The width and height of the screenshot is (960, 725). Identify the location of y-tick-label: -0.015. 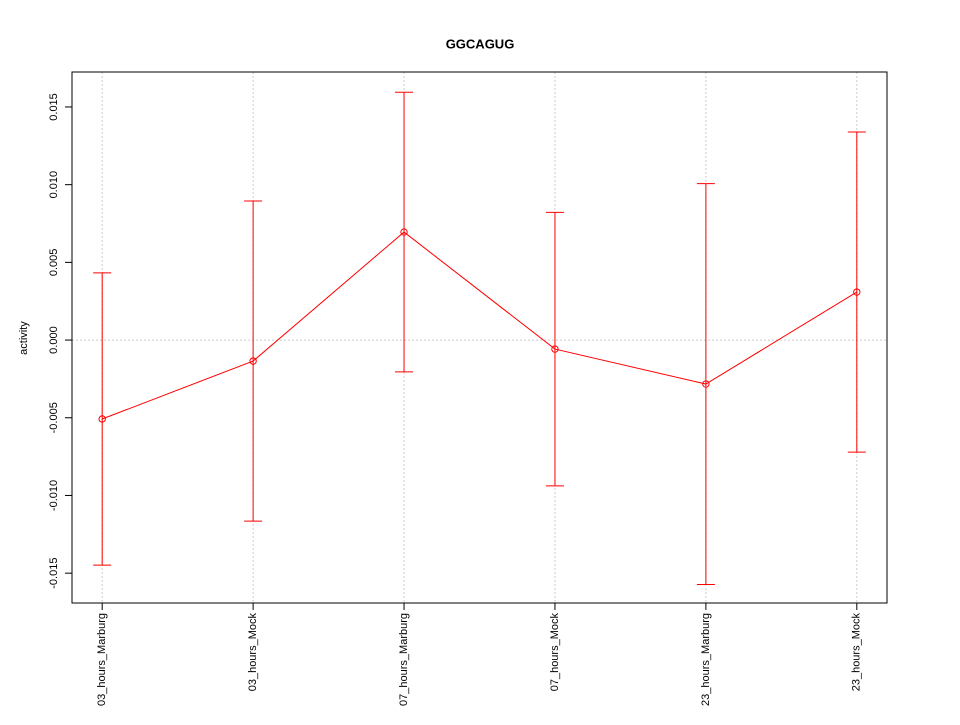
(54, 573).